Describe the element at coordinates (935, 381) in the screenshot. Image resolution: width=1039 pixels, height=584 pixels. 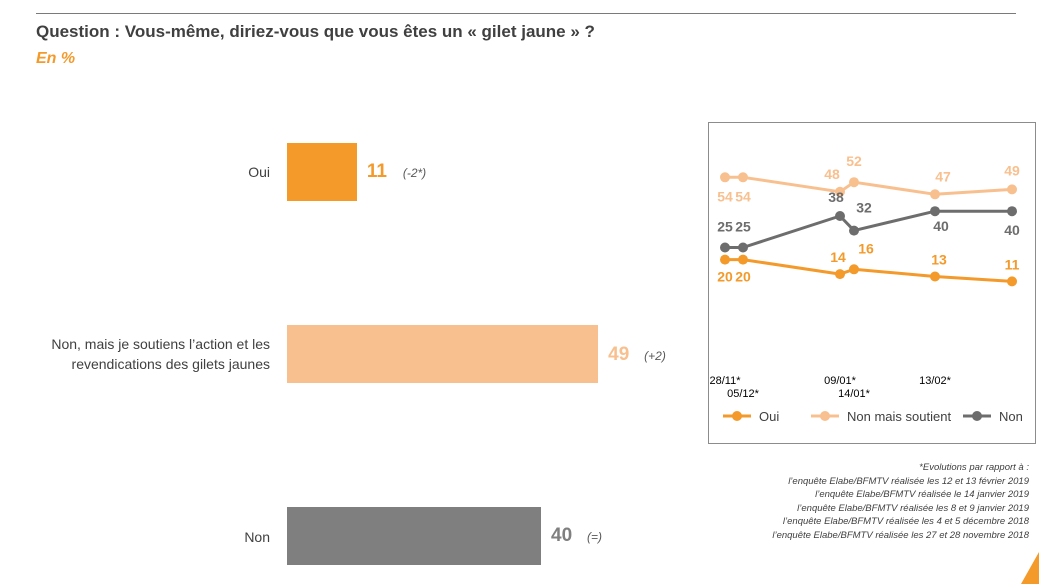
I see `x-tick-label: 13/02*` at that location.